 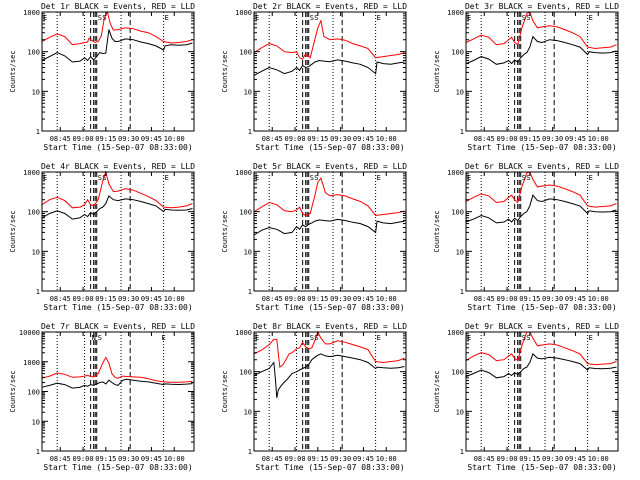 What do you see at coordinates (330, 326) in the screenshot?
I see `panel-title: Det 8r BLACK = Events, RED = LLD` at bounding box center [330, 326].